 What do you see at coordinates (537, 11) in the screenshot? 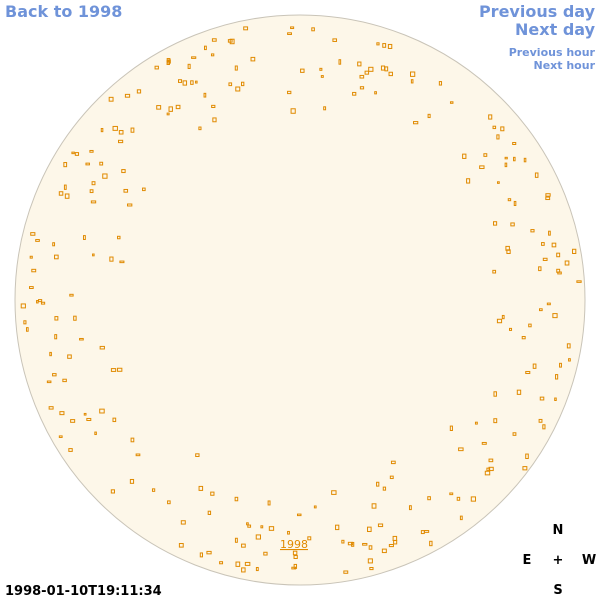
I see `previous-day-link: Previous day` at bounding box center [537, 11].